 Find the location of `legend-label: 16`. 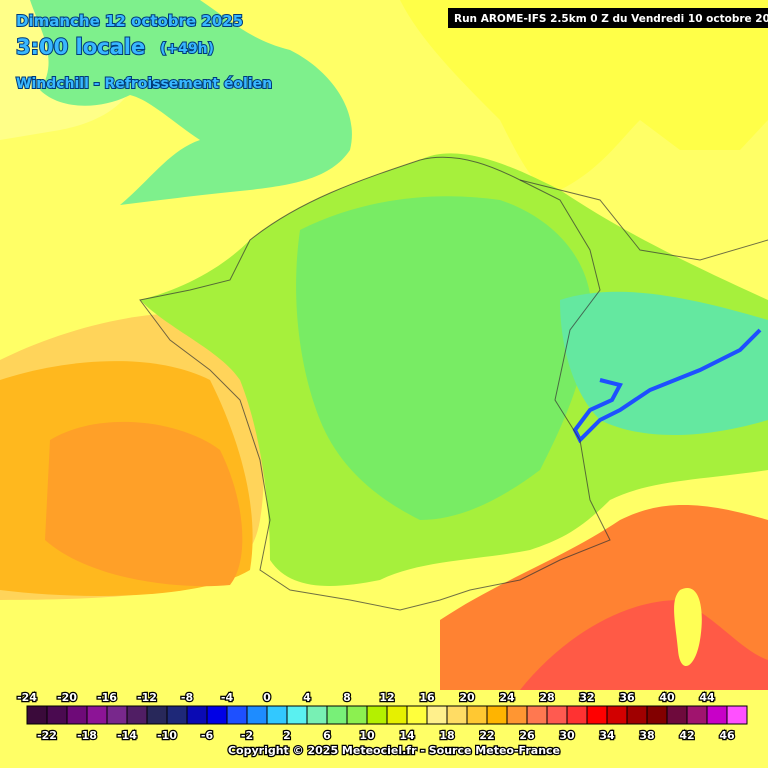

legend-label: 16 is located at coordinates (427, 697).